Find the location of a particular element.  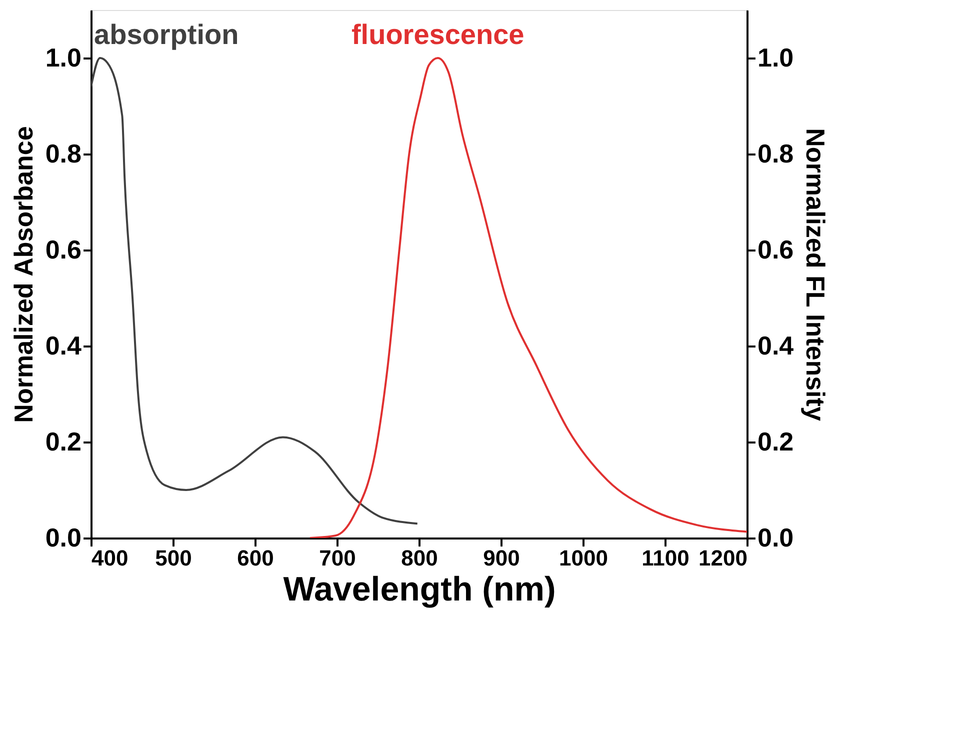

x-tick-label: 600 is located at coordinates (255, 558).